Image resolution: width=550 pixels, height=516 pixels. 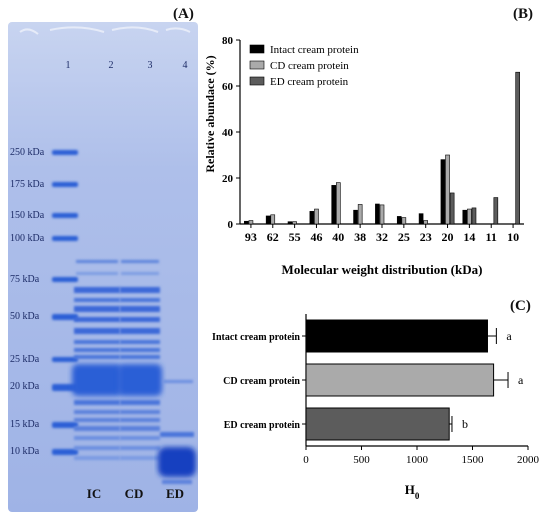 I want to click on chart-b-legend-label: CD cream protein, so click(x=309, y=66).